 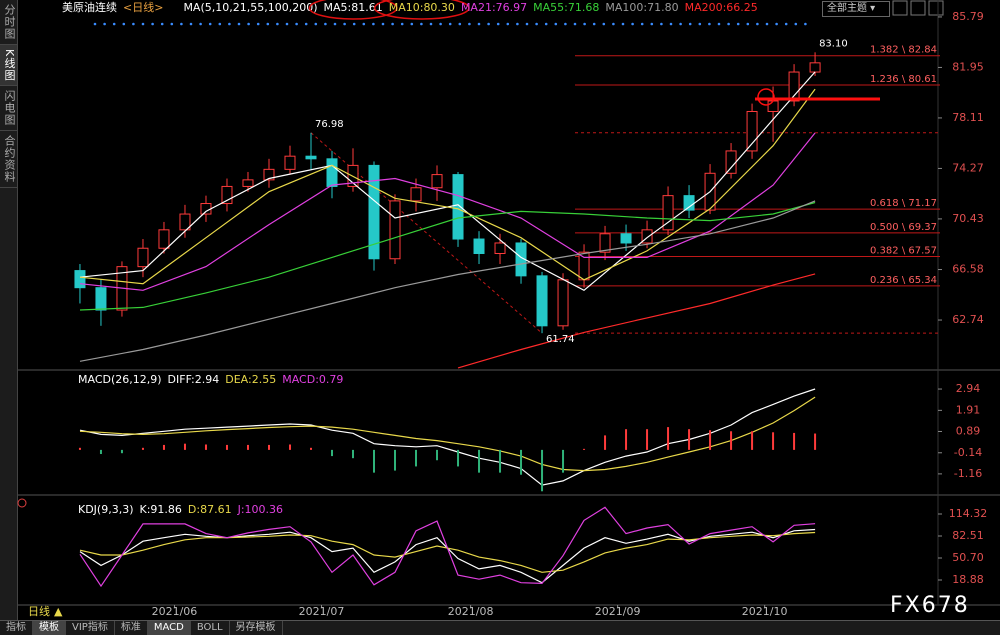 What do you see at coordinates (968, 218) in the screenshot?
I see `y-tick-label: 70.43` at bounding box center [968, 218].